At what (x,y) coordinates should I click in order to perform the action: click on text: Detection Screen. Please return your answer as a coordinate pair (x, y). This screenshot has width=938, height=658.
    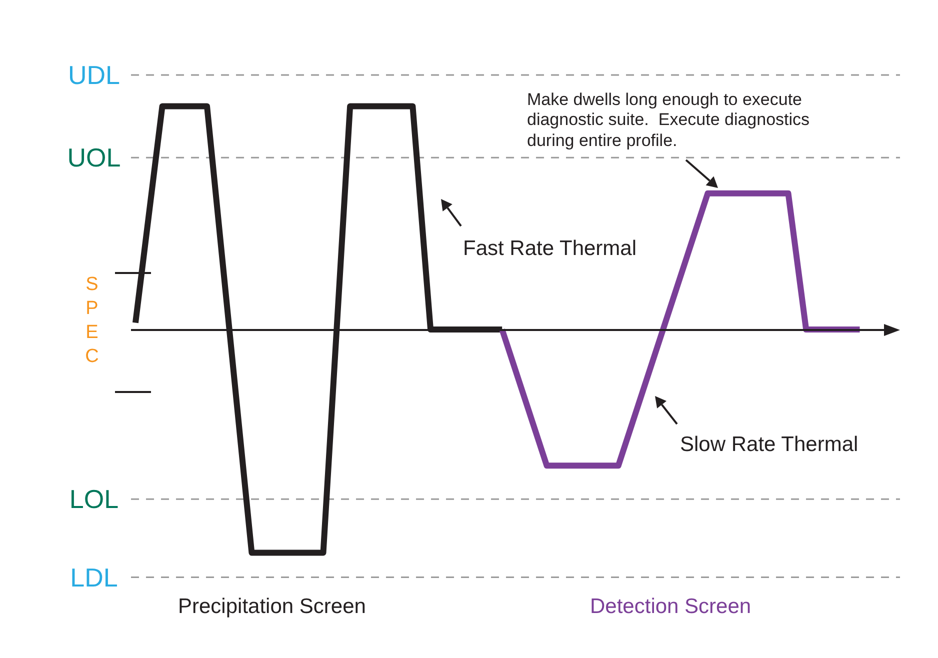
    Looking at the image, I should click on (671, 607).